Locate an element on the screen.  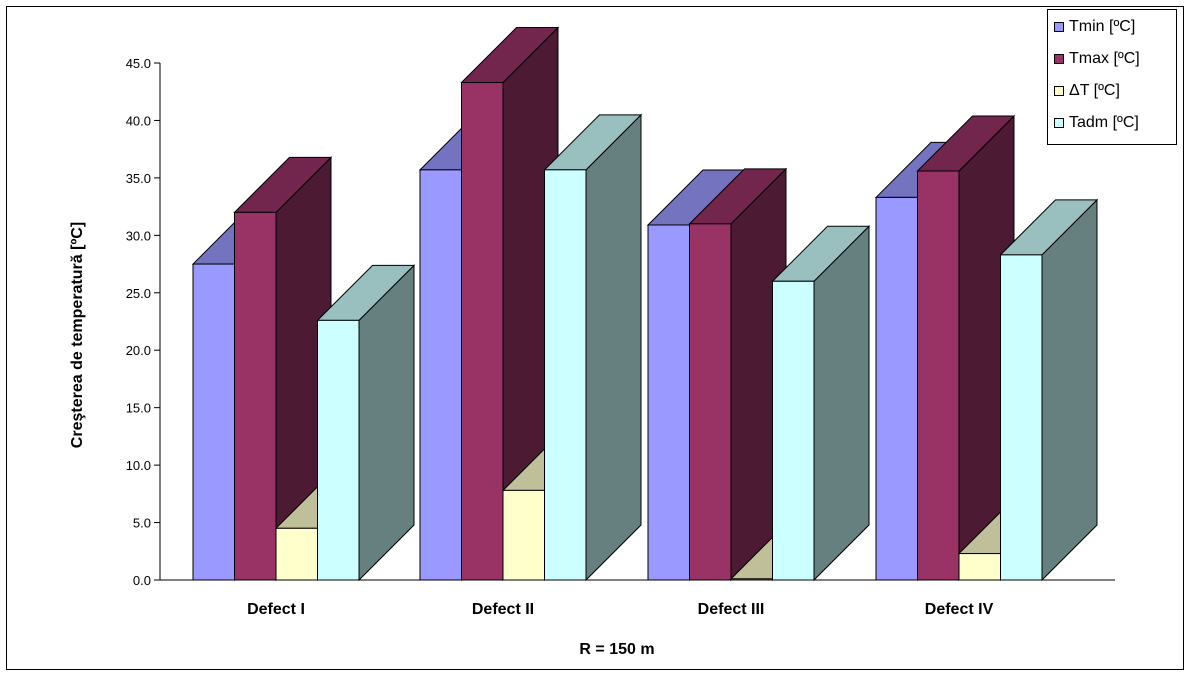
legend-item-tmin: Tmin [ºC] is located at coordinates (1094, 27).